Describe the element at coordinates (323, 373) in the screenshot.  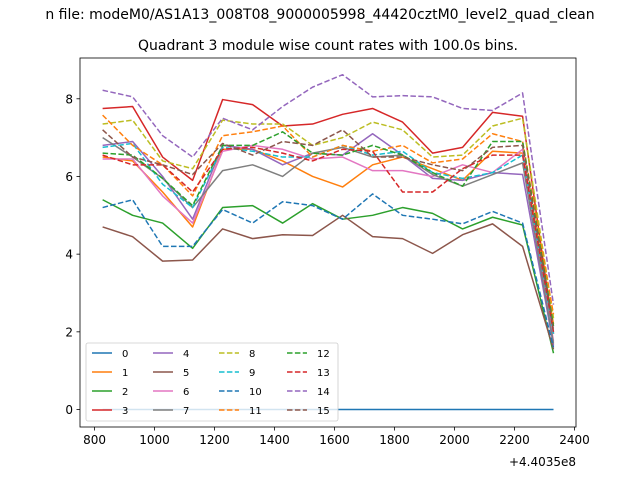
I see `legend-label: 13` at that location.